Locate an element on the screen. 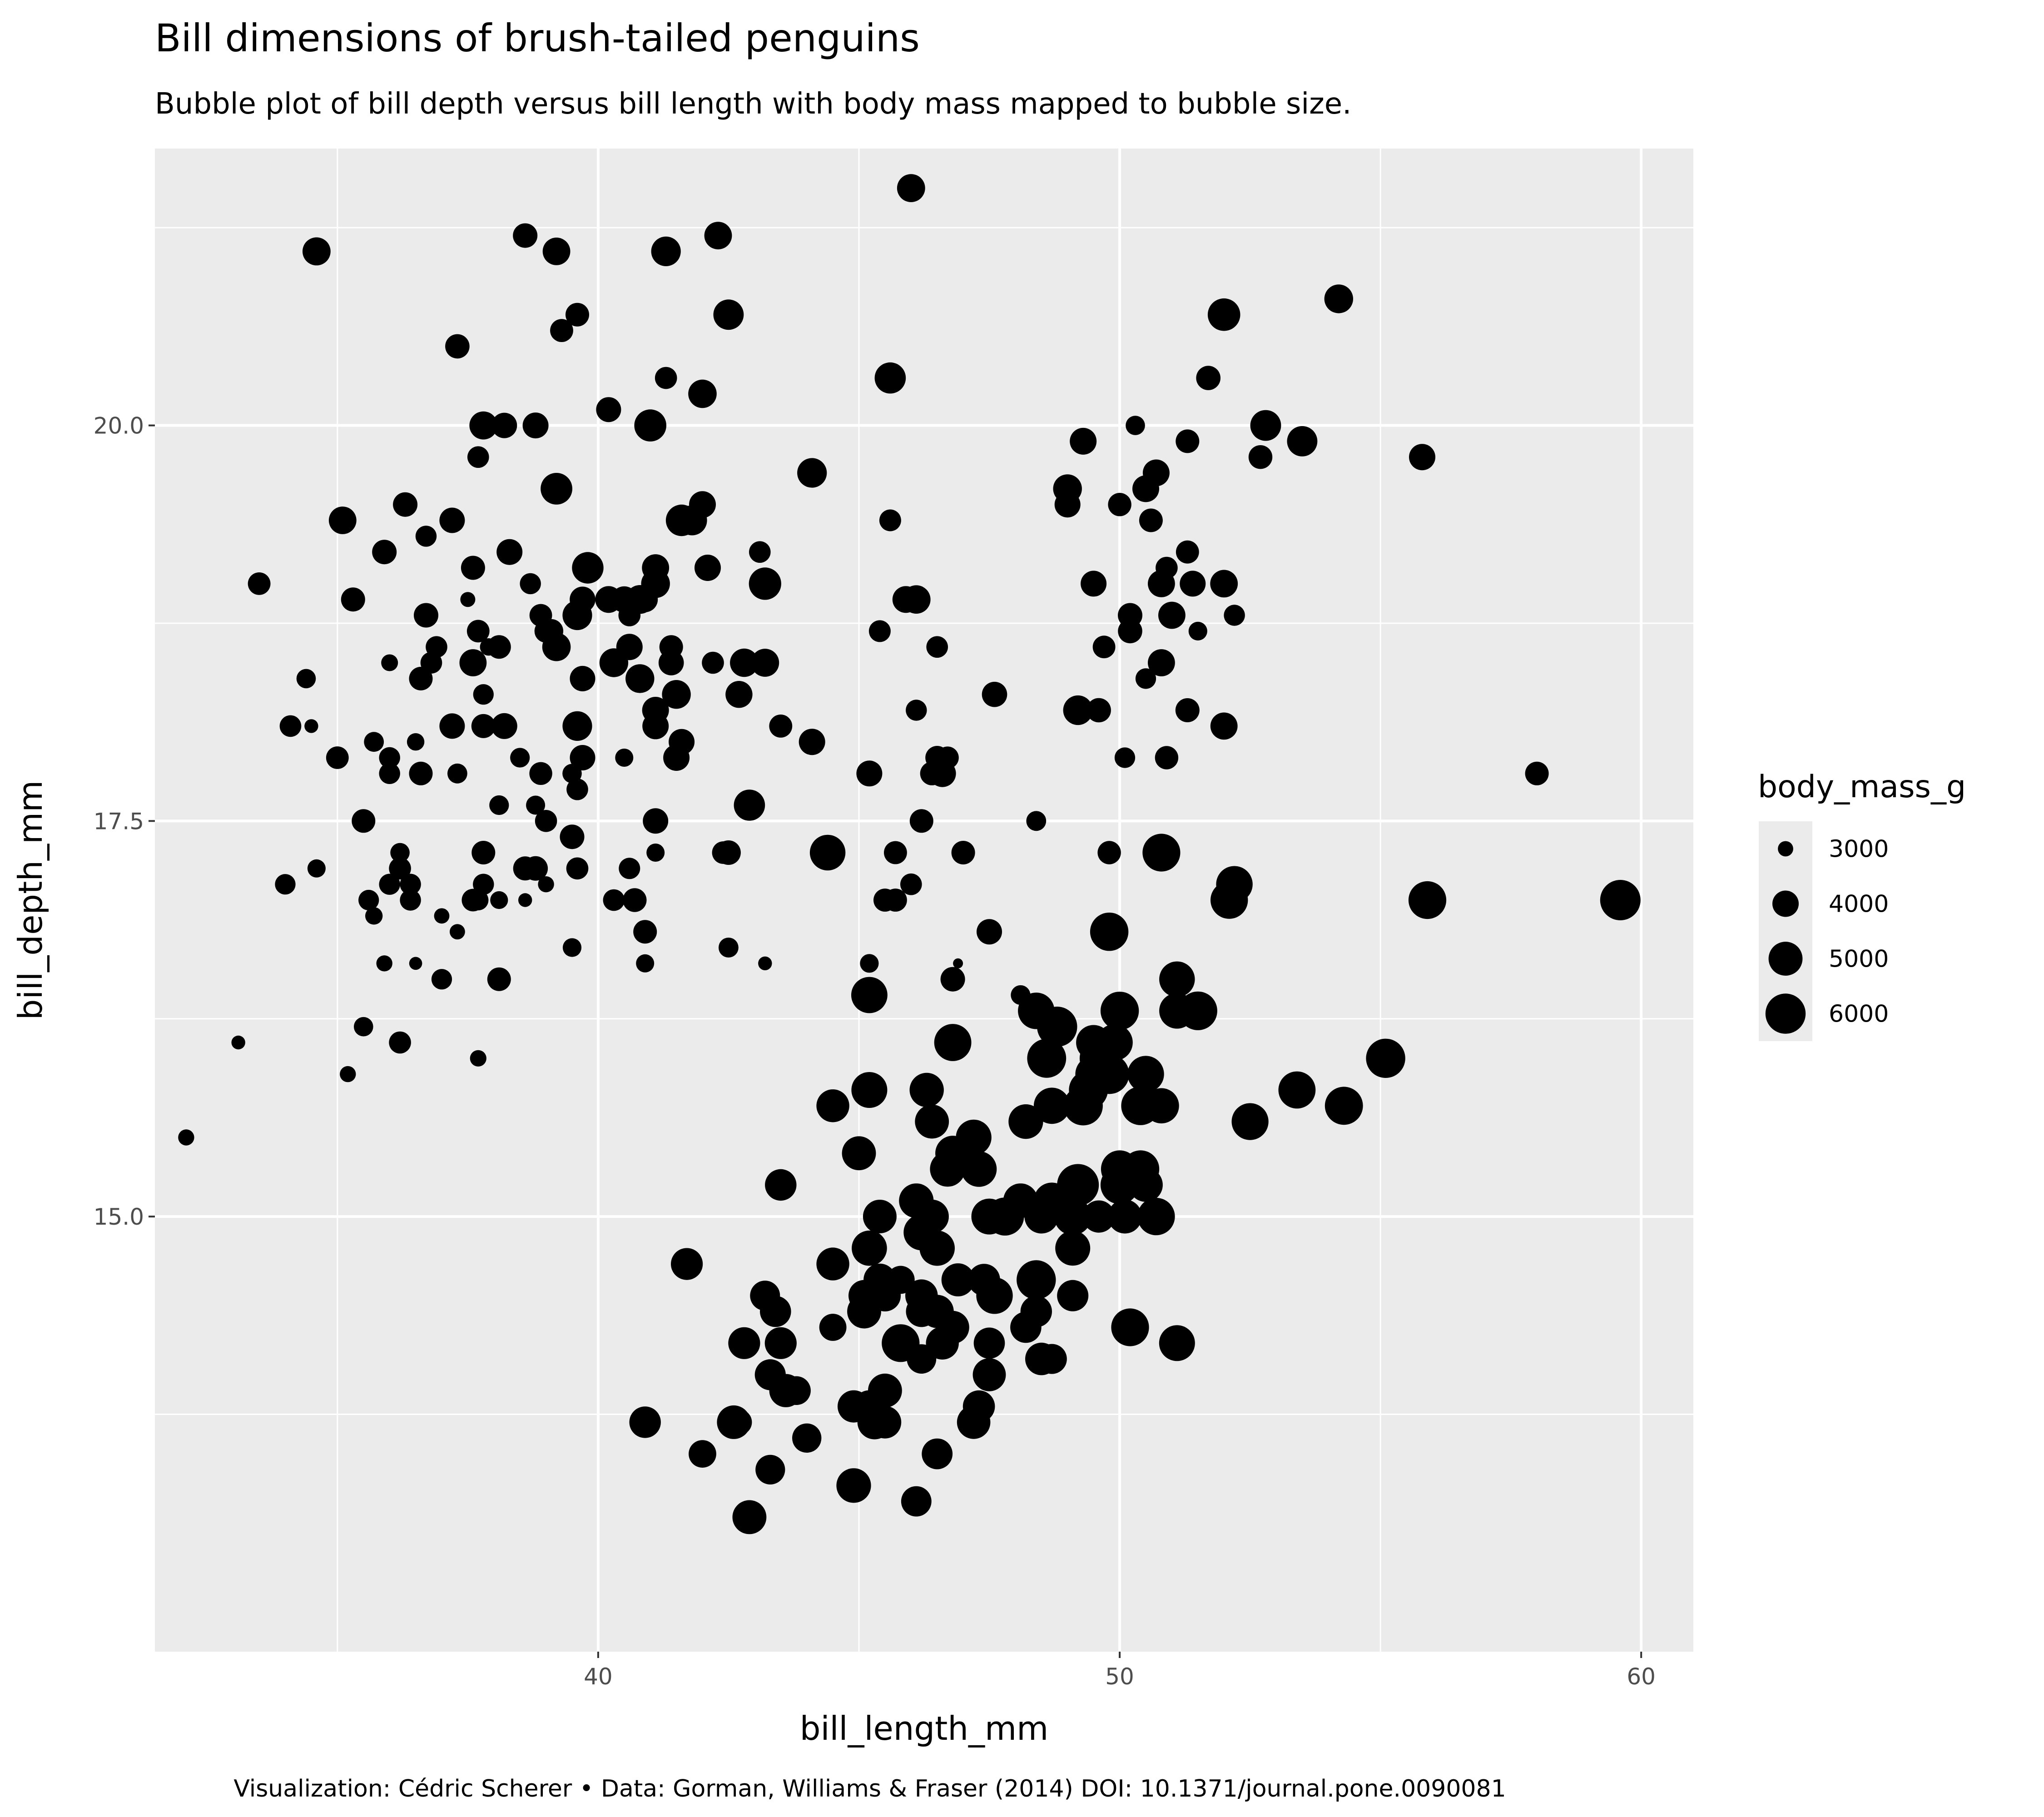  x-axis-title: bill_length_mm is located at coordinates (924, 1728).